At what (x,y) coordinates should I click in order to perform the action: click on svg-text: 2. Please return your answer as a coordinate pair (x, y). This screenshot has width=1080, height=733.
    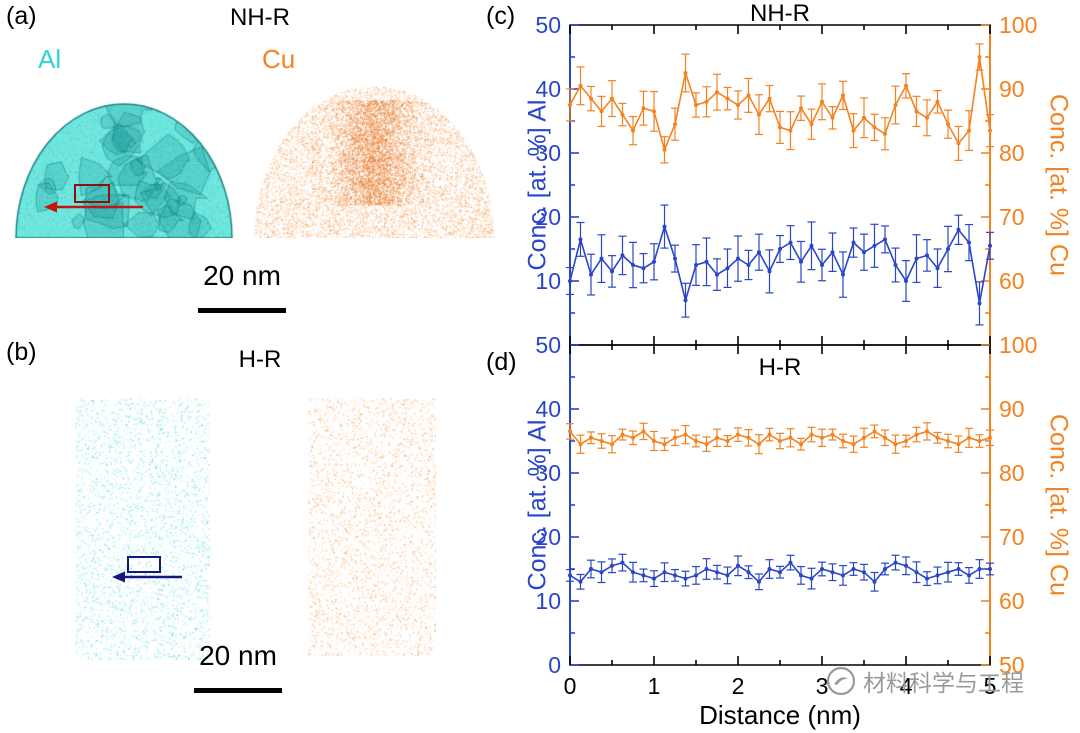
    Looking at the image, I should click on (738, 686).